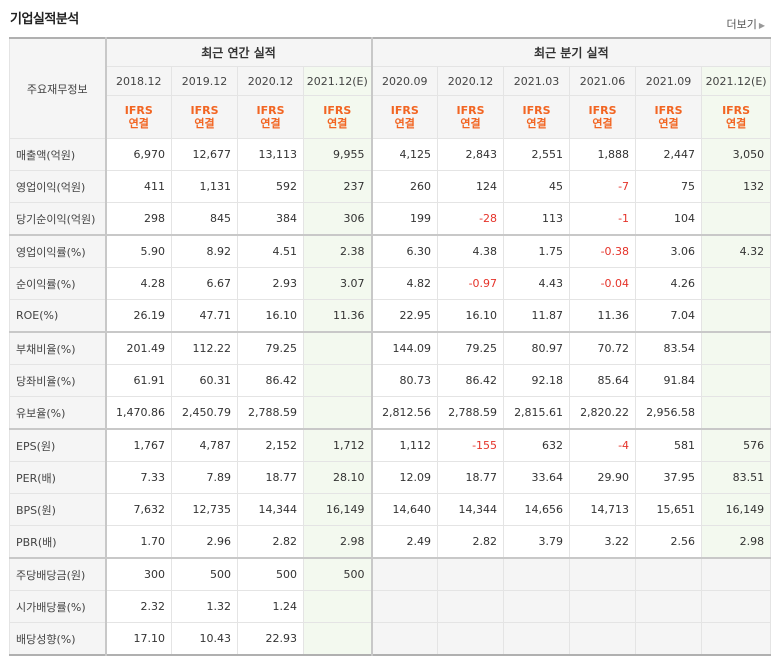 Image resolution: width=773 pixels, height=666 pixels. Describe the element at coordinates (537, 477) in the screenshot. I see `table-cell: 33.64` at that location.